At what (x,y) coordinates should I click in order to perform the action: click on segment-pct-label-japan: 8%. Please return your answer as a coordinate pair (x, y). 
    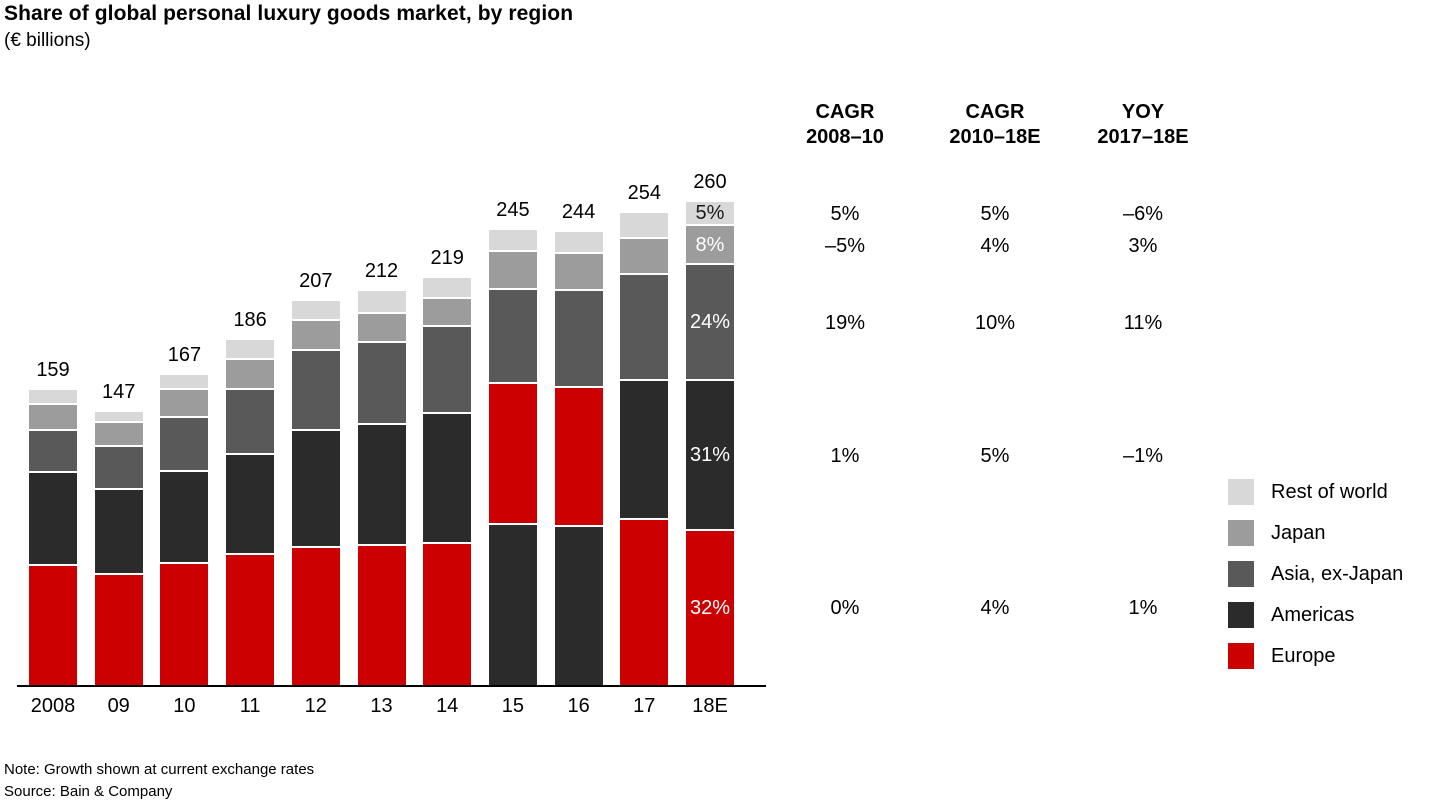
    Looking at the image, I should click on (710, 244).